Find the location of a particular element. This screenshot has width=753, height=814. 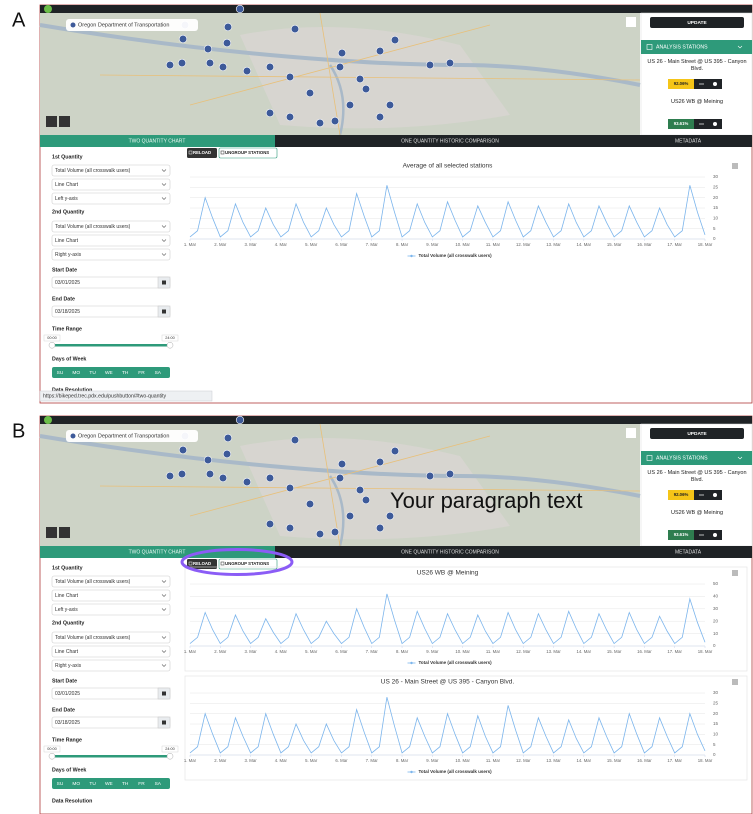

ungroup-icon is located at coordinates (222, 563).